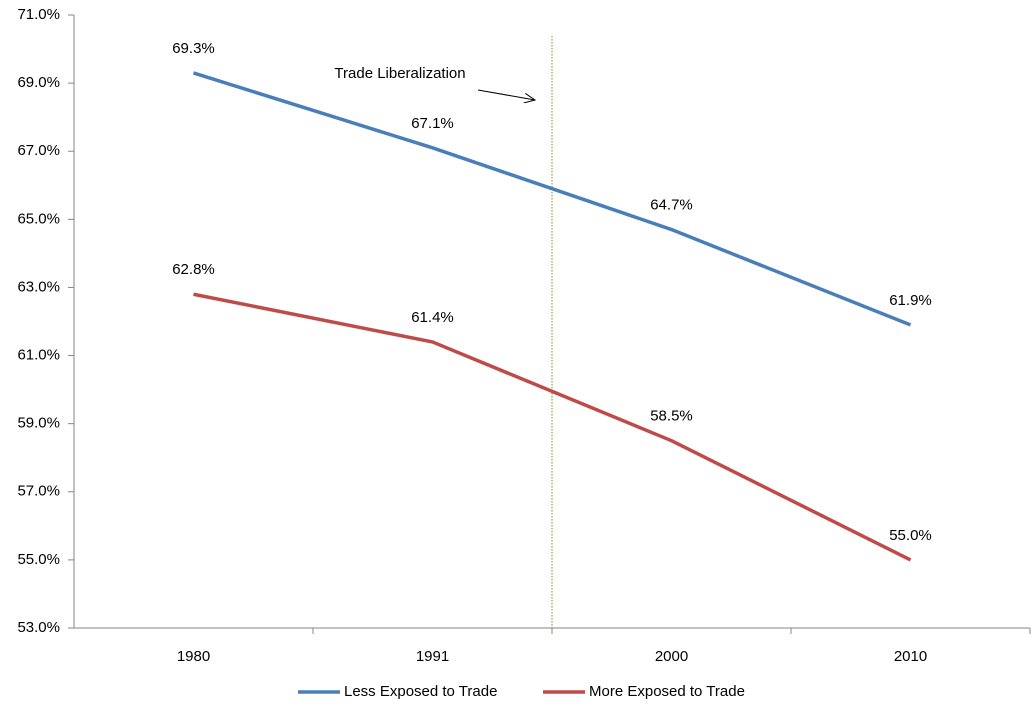  Describe the element at coordinates (432, 656) in the screenshot. I see `x-tick-label: 1991` at that location.